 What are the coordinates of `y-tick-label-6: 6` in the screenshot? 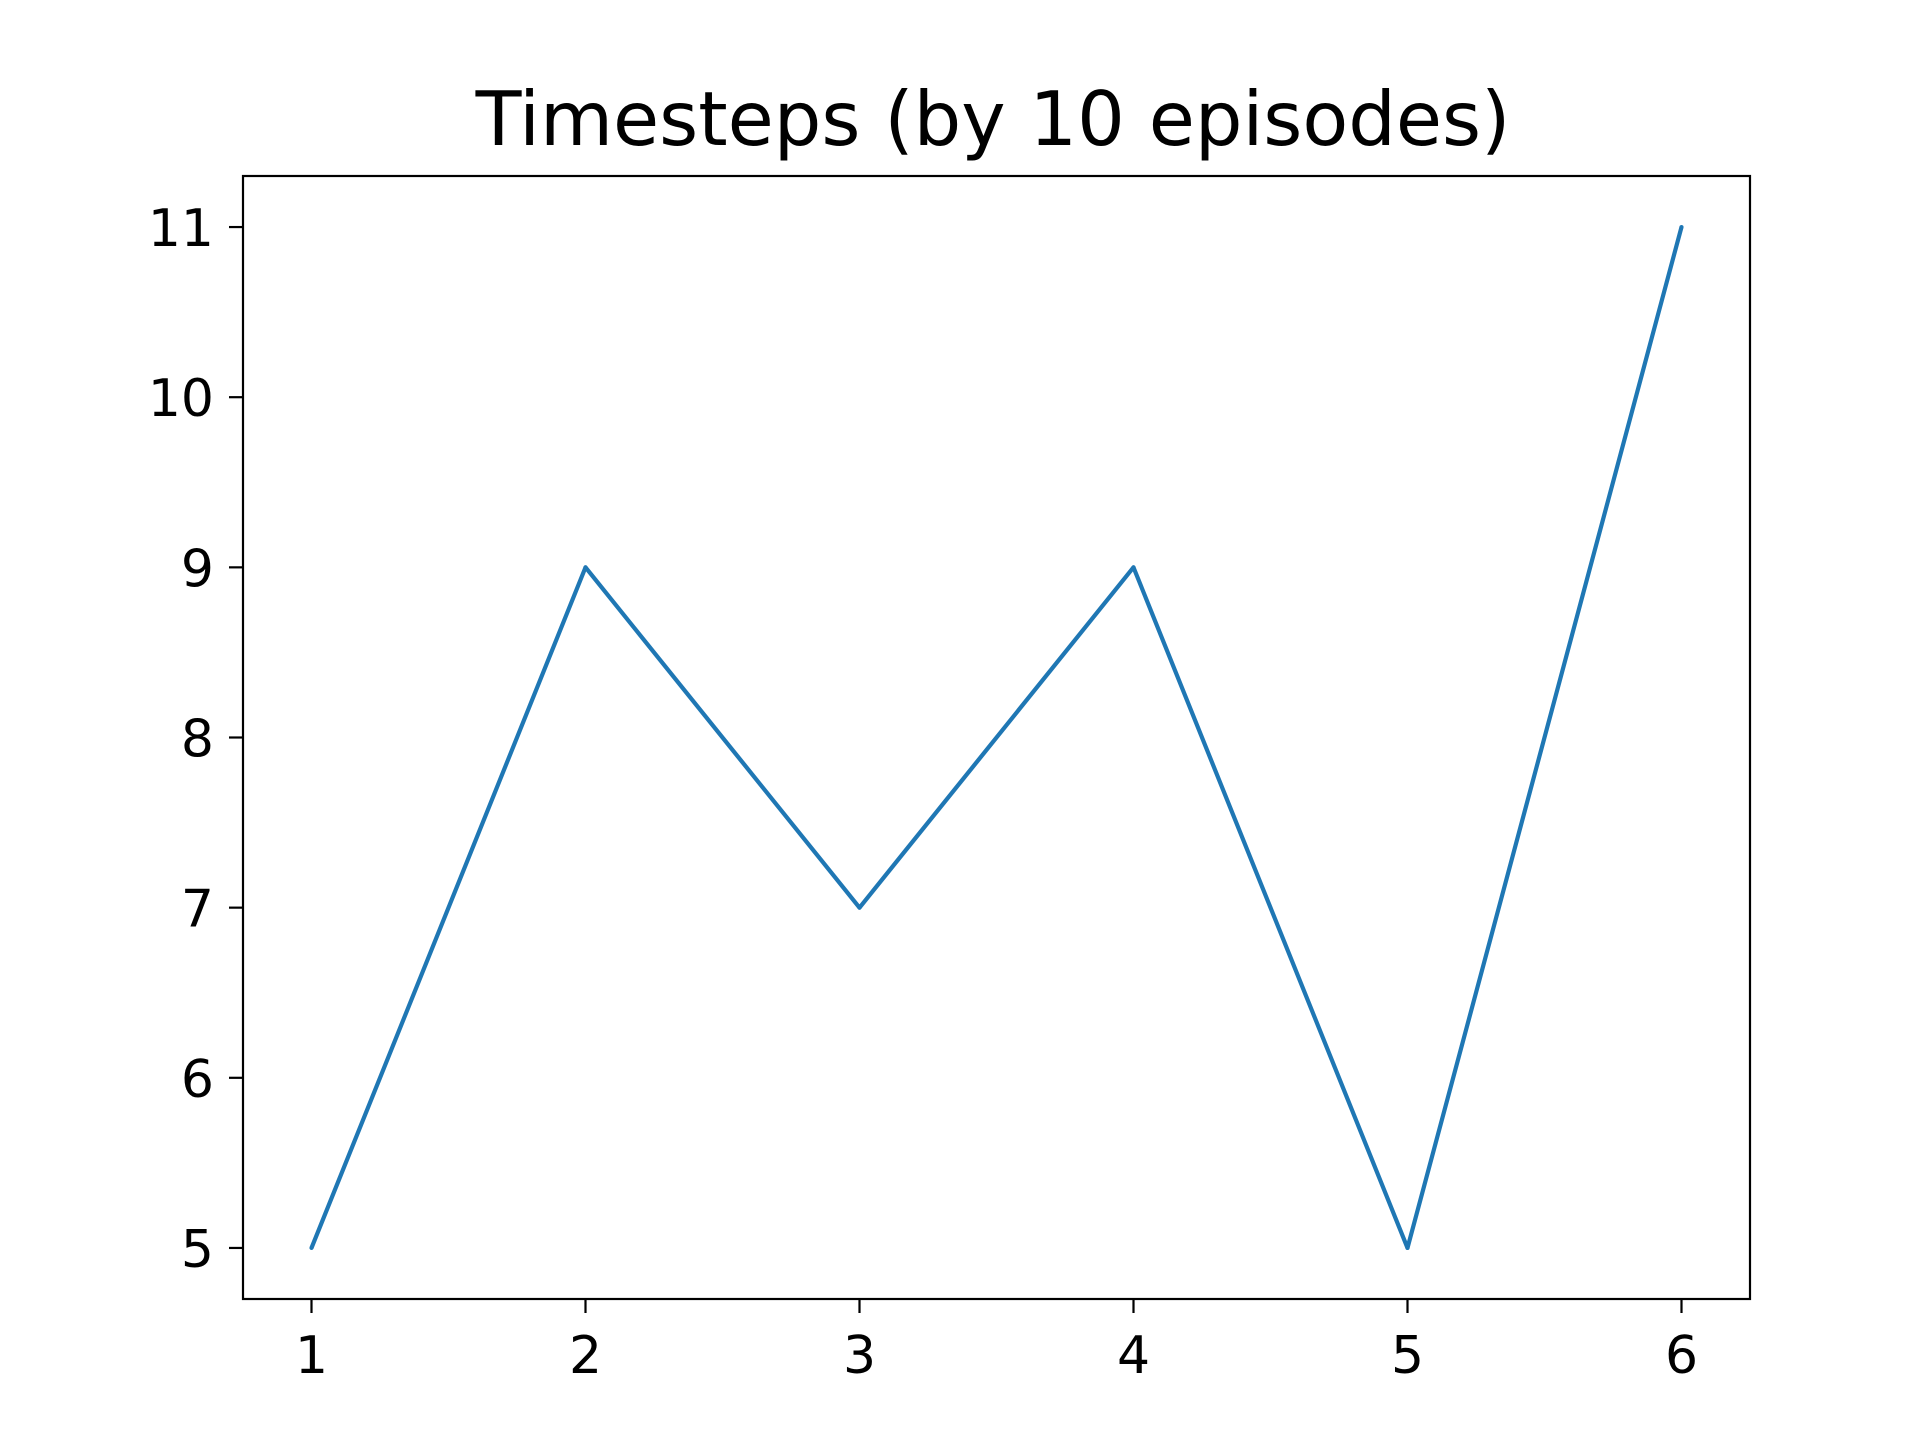 It's located at (197, 1080).